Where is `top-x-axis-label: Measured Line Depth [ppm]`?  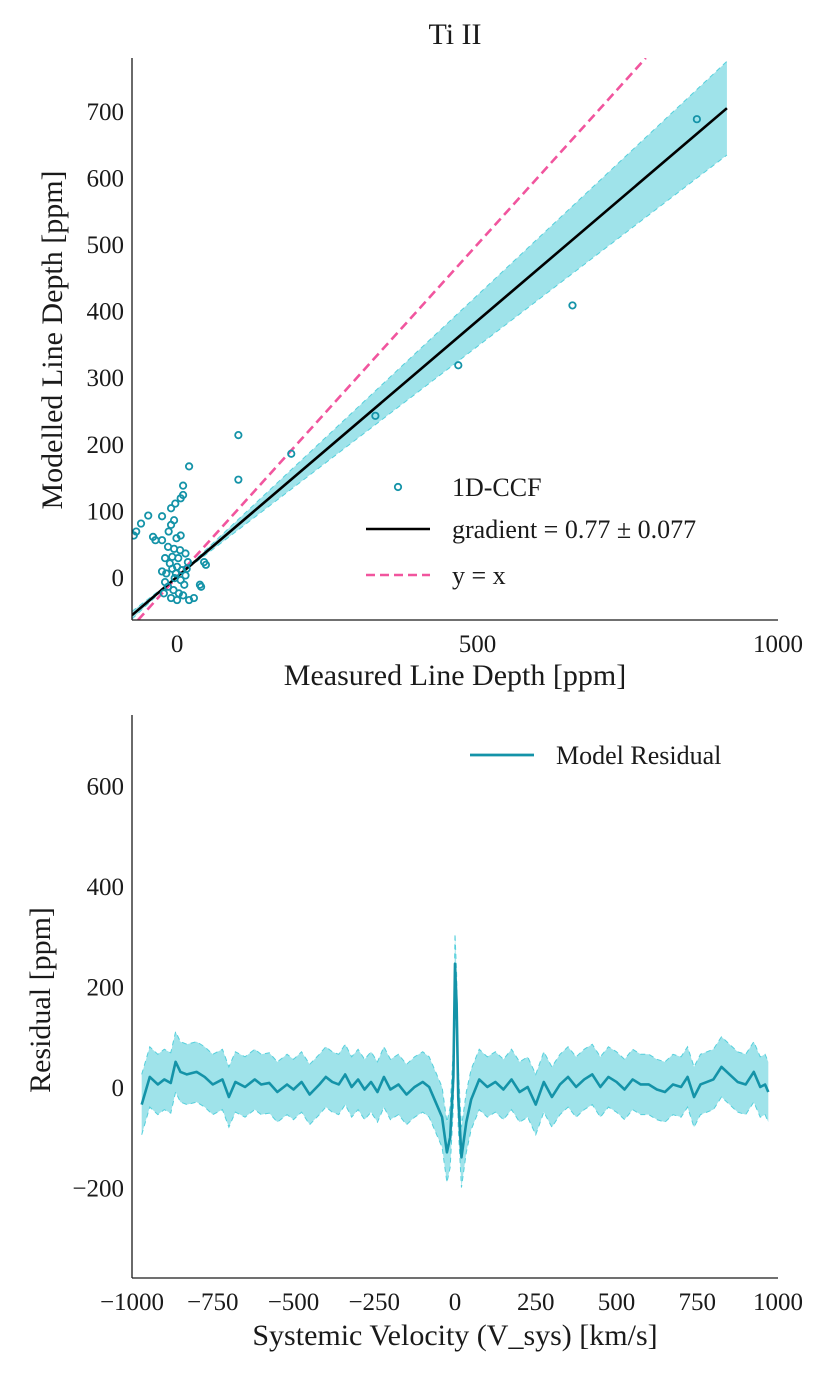 top-x-axis-label: Measured Line Depth [ppm] is located at coordinates (455, 675).